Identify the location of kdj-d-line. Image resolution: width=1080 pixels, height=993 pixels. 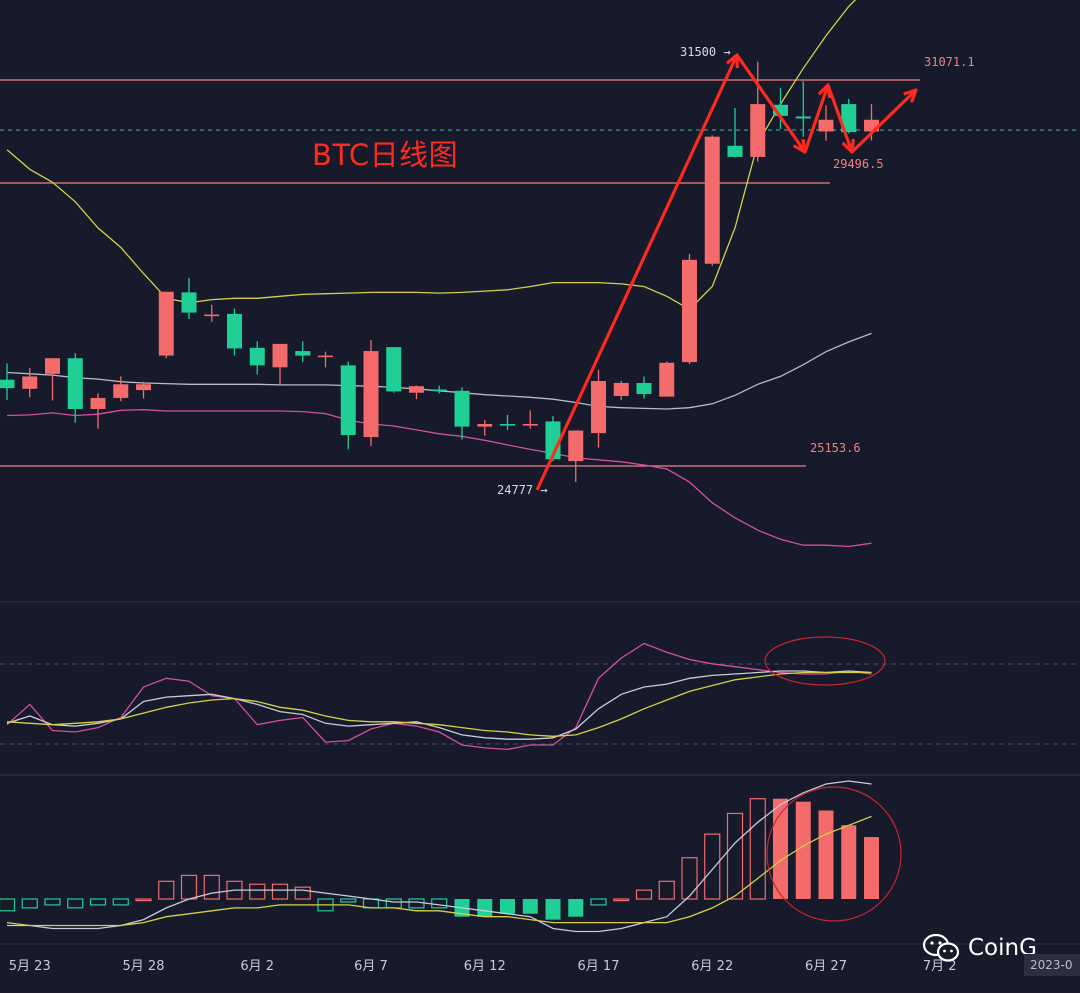
(439, 704).